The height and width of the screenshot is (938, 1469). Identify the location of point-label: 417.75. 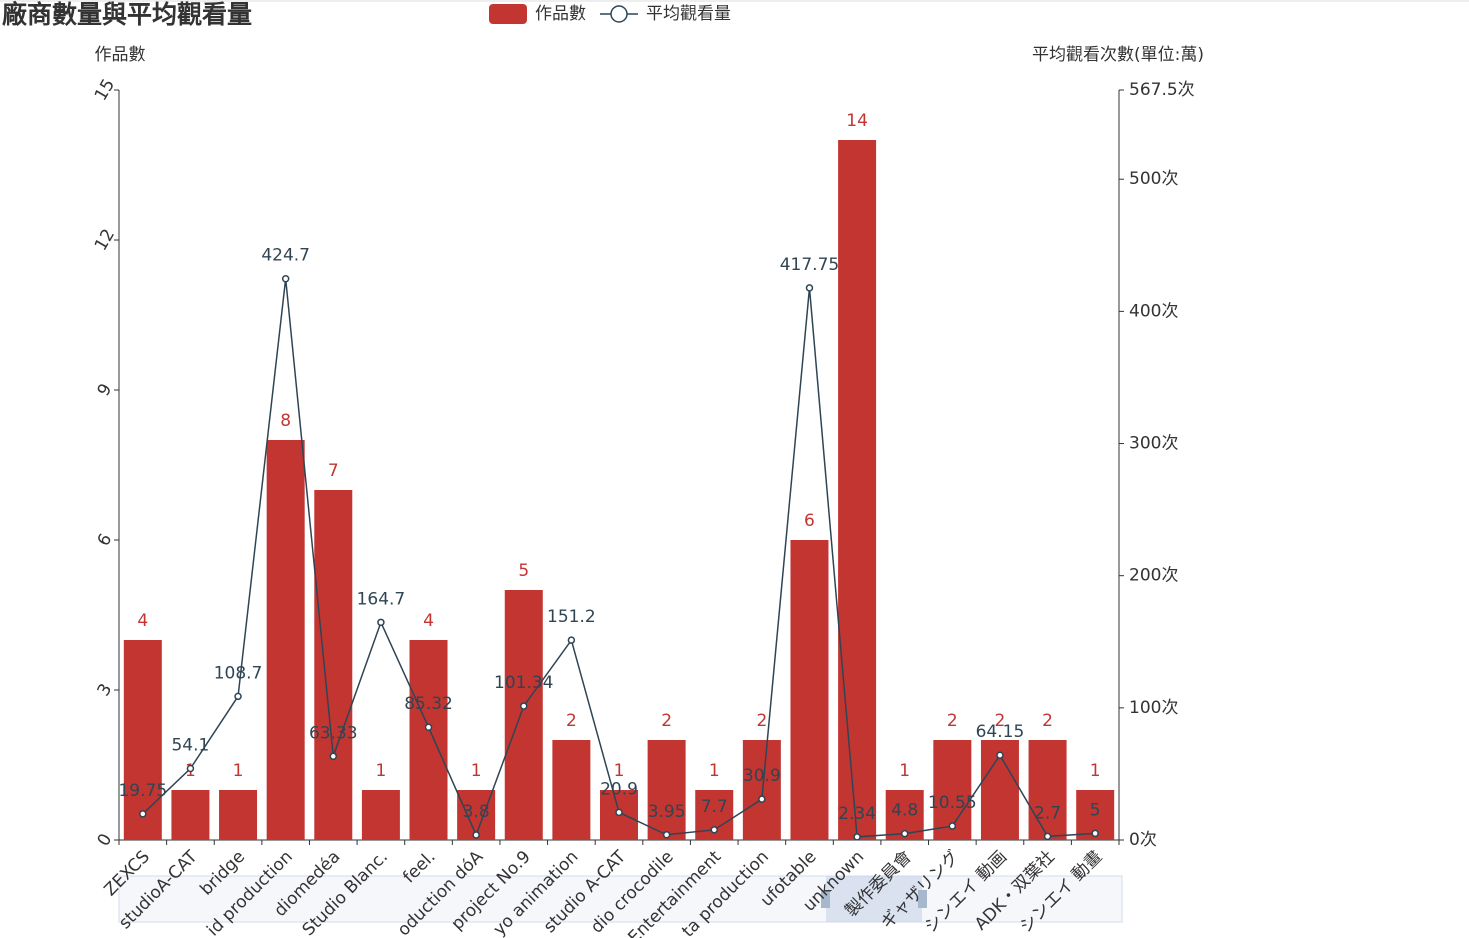
(809, 265).